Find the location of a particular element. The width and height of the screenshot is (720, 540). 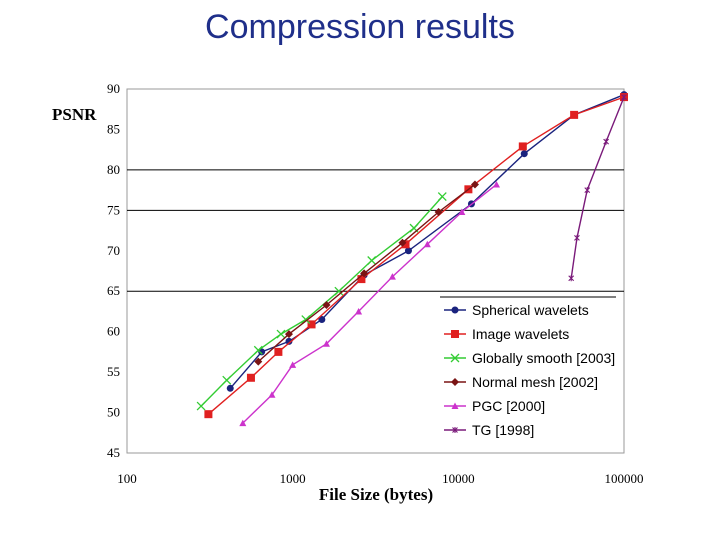

y-tick-label: 70 is located at coordinates (113, 250).